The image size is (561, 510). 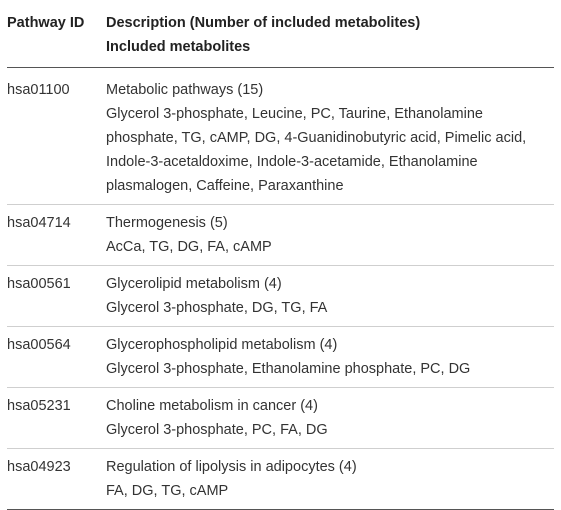 What do you see at coordinates (185, 90) in the screenshot?
I see `pathway-description: Metabolic pathways (15)` at bounding box center [185, 90].